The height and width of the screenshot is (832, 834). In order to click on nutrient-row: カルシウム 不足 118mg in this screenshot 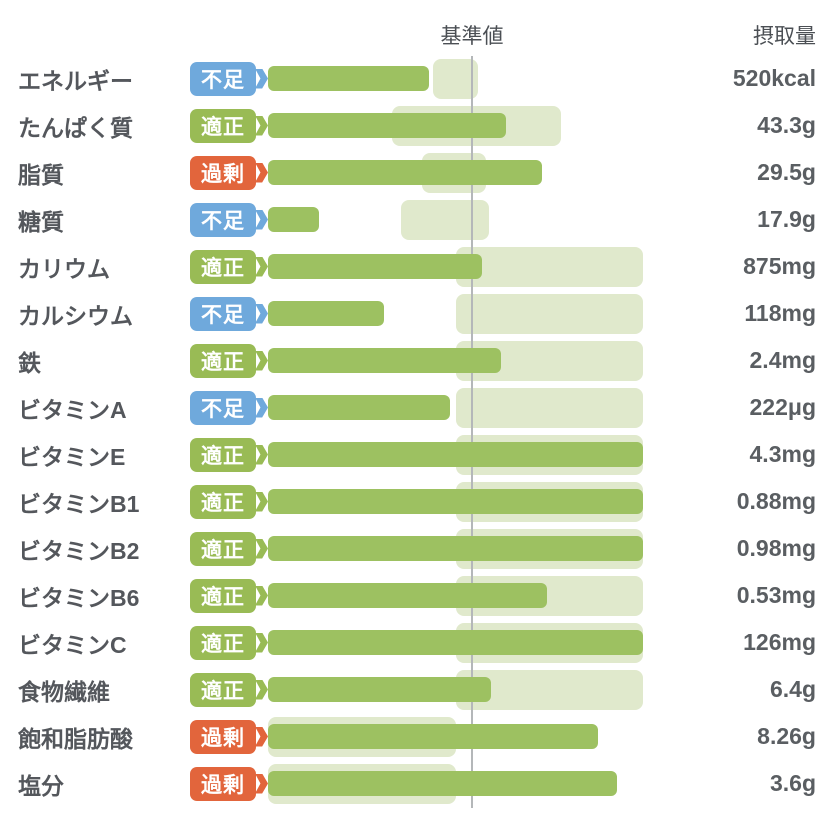, I will do `click(417, 313)`.